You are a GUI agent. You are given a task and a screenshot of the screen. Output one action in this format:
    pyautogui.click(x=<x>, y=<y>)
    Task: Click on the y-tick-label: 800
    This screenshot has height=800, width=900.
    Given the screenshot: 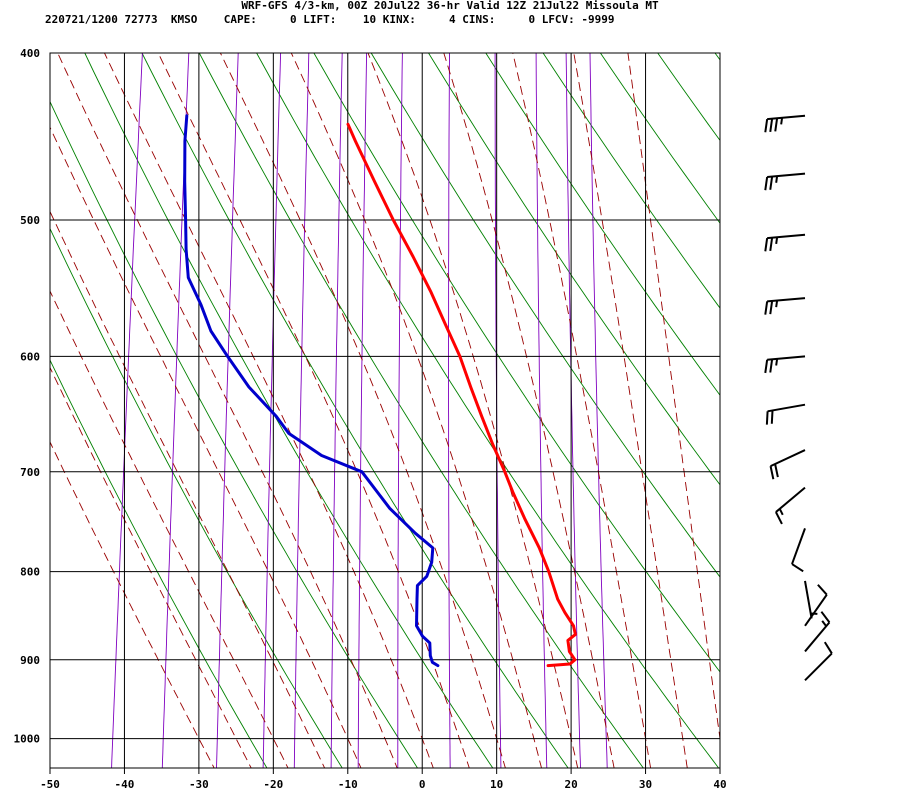 What is the action you would take?
    pyautogui.click(x=30, y=572)
    